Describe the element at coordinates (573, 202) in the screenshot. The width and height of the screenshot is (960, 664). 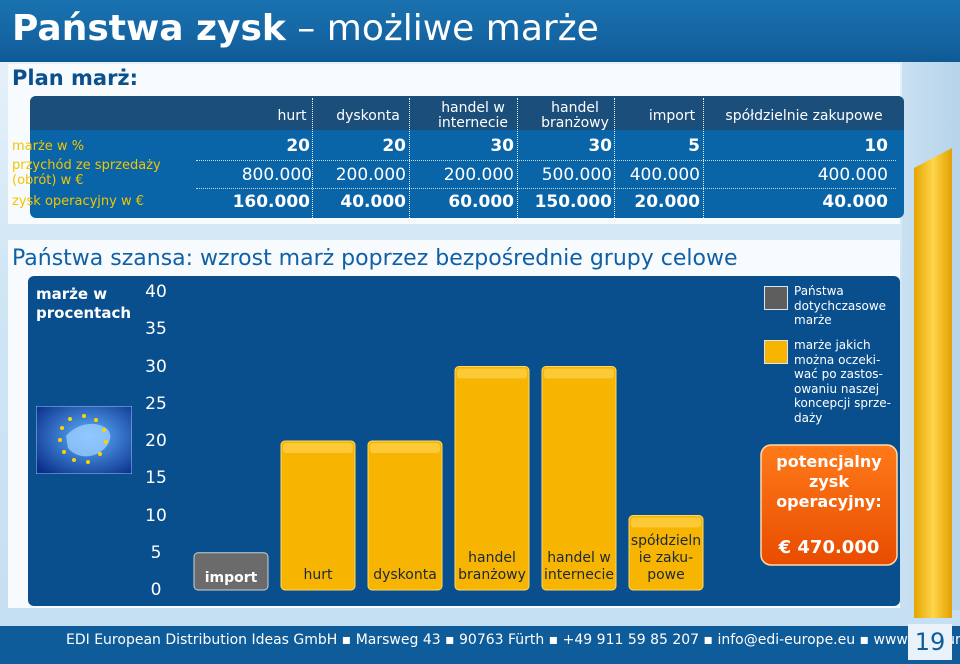
I see `cell-profit-branzowy: 150.000` at that location.